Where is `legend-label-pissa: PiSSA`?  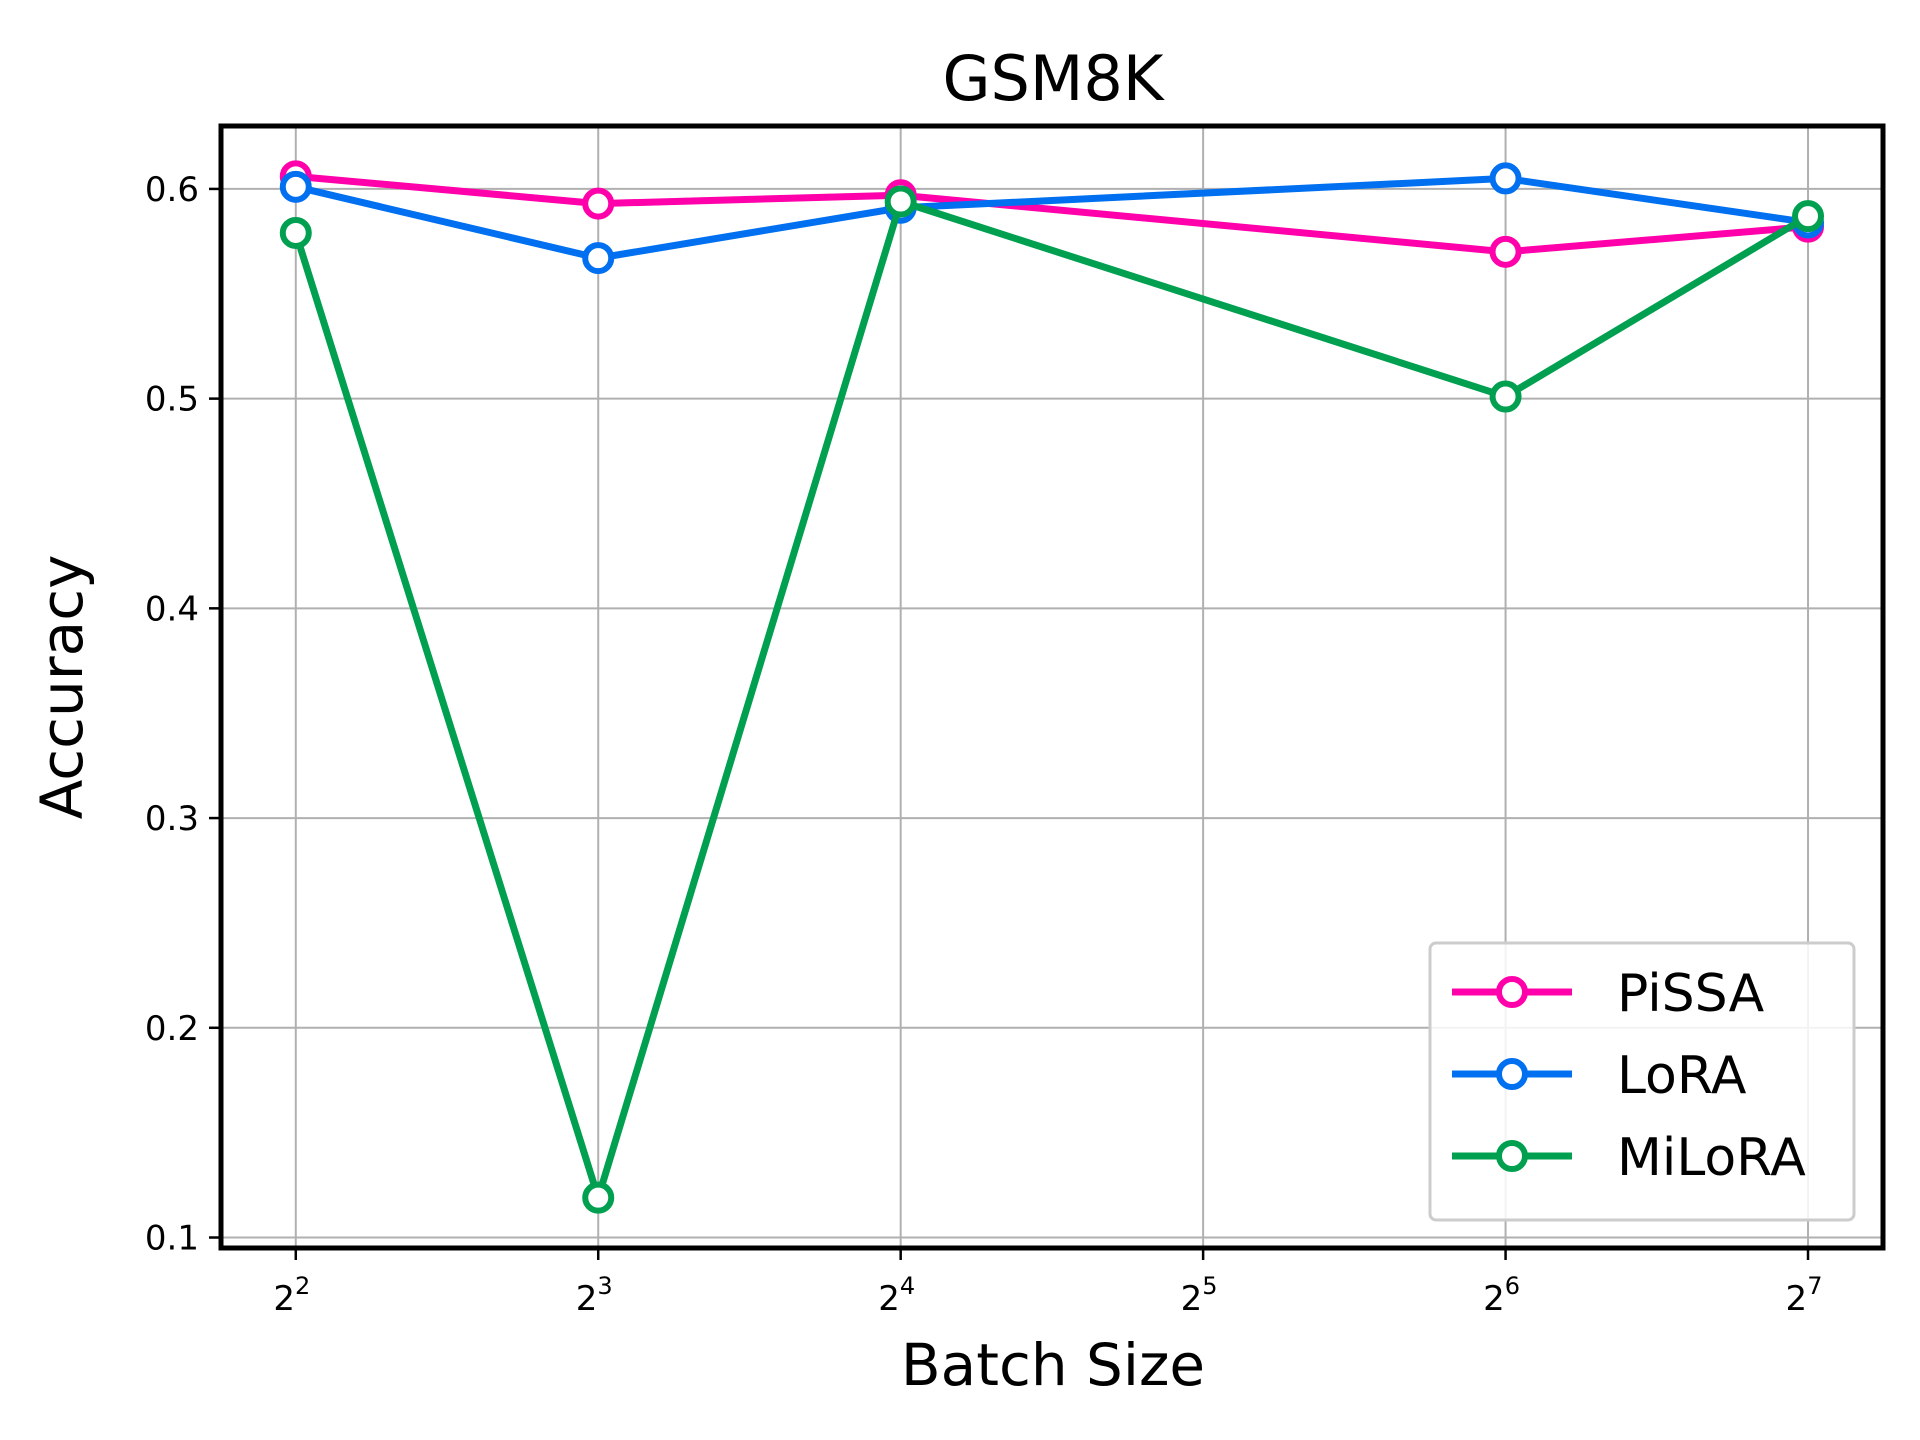
legend-label-pissa: PiSSA is located at coordinates (1691, 994).